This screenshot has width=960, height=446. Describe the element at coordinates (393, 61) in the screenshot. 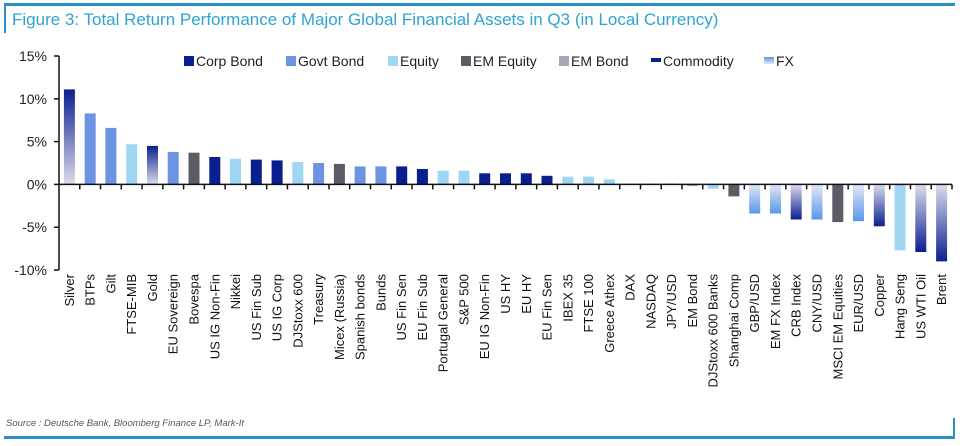

I see `legend-swatch-equity` at that location.